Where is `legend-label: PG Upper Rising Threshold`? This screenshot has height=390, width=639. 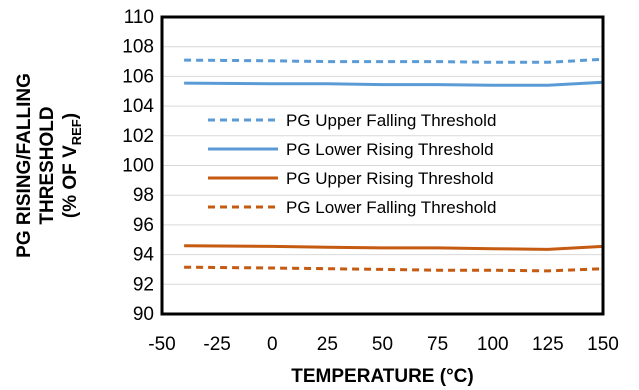
legend-label: PG Upper Rising Threshold is located at coordinates (390, 178).